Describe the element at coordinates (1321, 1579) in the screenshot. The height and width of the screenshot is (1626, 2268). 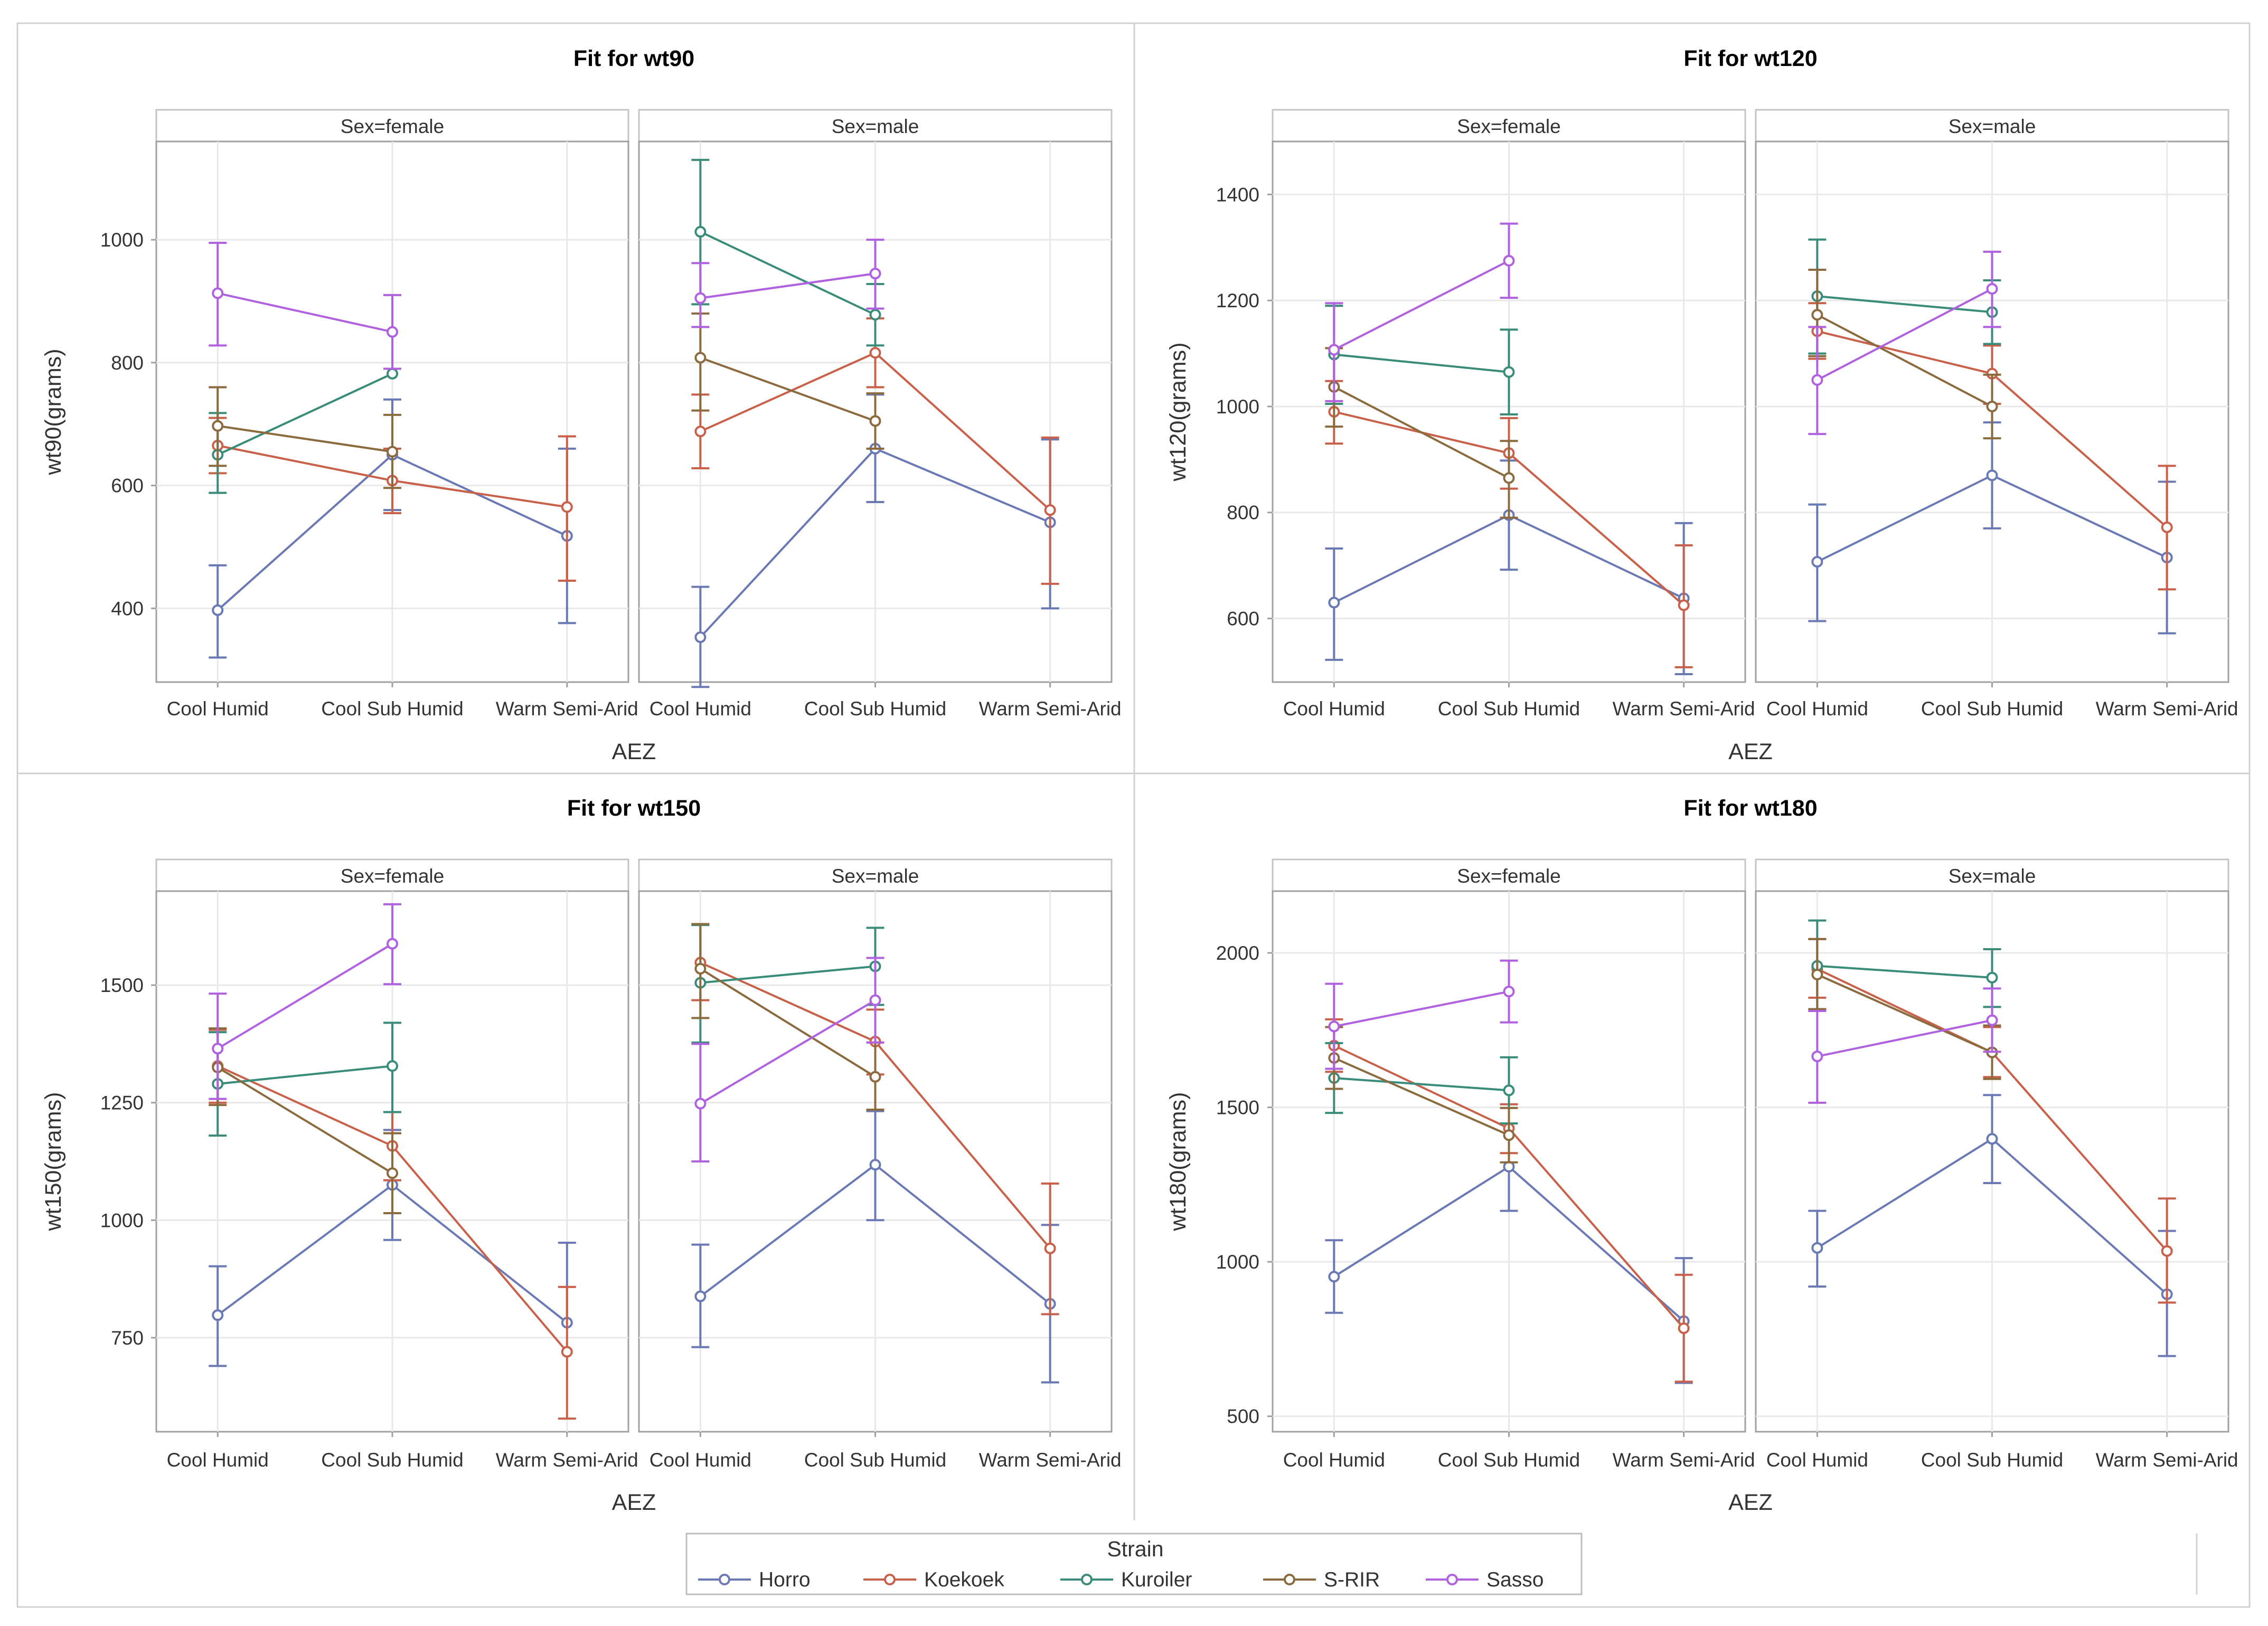
I see `legend-item-s-rir: S-RIR` at that location.